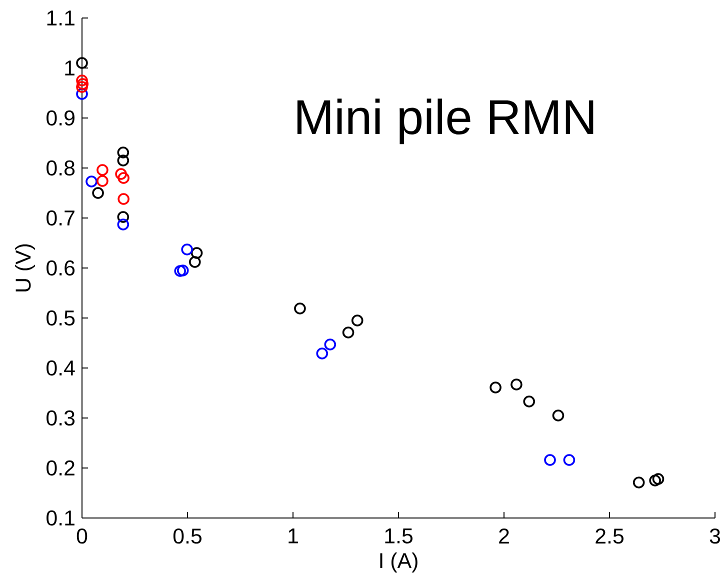 The width and height of the screenshot is (723, 578). Describe the element at coordinates (25, 268) in the screenshot. I see `y-axis-title: U (V)` at that location.